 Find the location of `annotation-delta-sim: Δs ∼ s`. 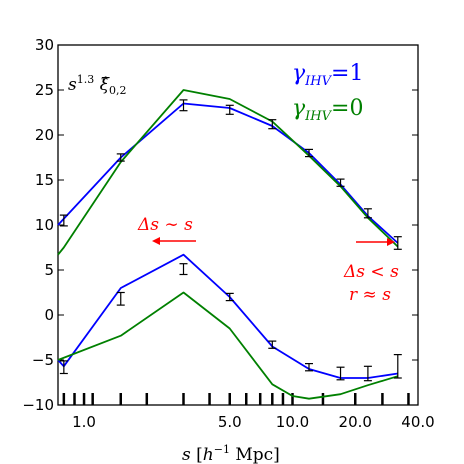

annotation-delta-sim: Δs ∼ s is located at coordinates (166, 230).